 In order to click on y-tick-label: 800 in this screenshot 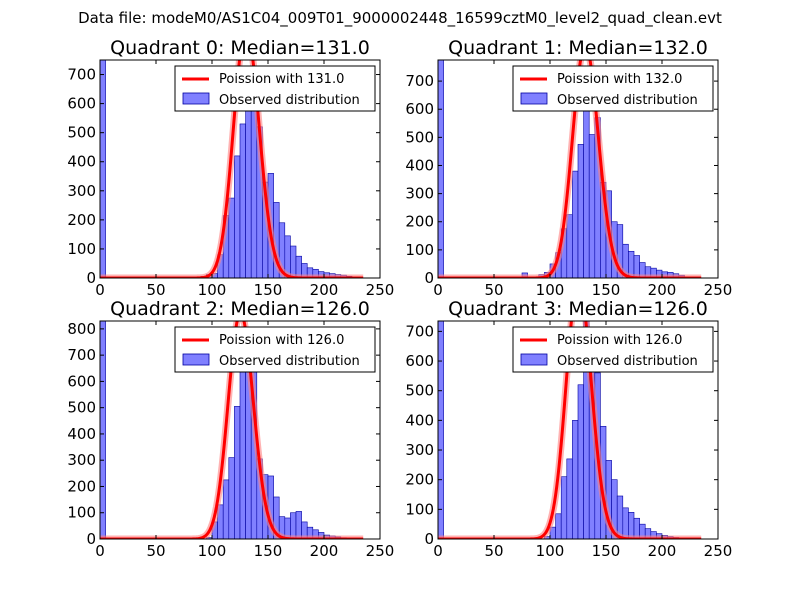, I will do `click(81, 329)`.